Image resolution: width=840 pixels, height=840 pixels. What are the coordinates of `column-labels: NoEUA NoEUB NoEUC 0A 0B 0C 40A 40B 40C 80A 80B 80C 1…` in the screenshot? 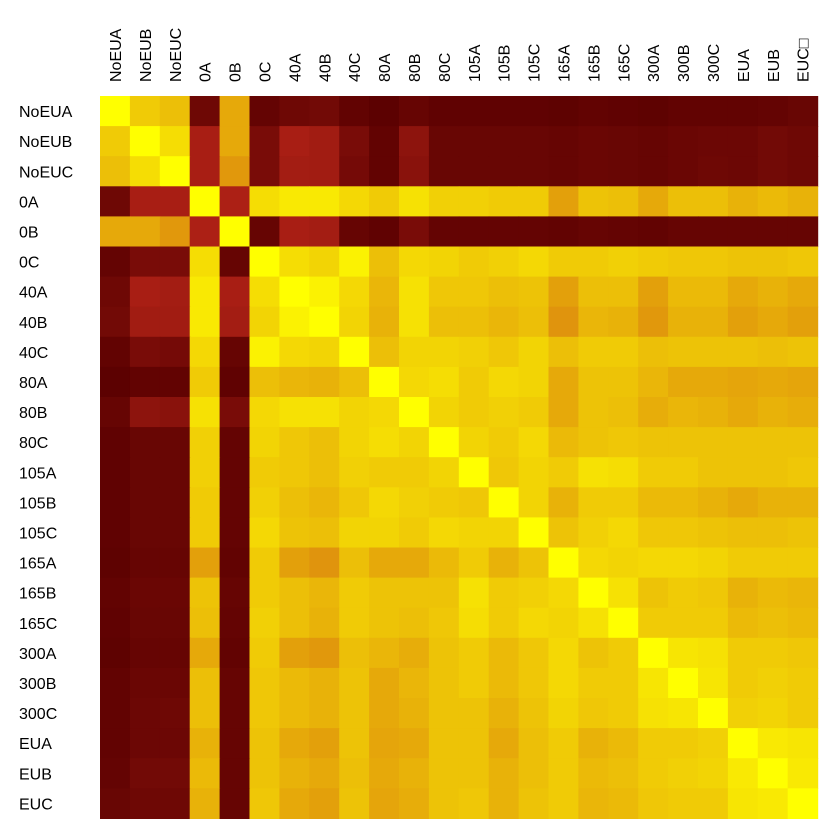 It's located at (460, 55).